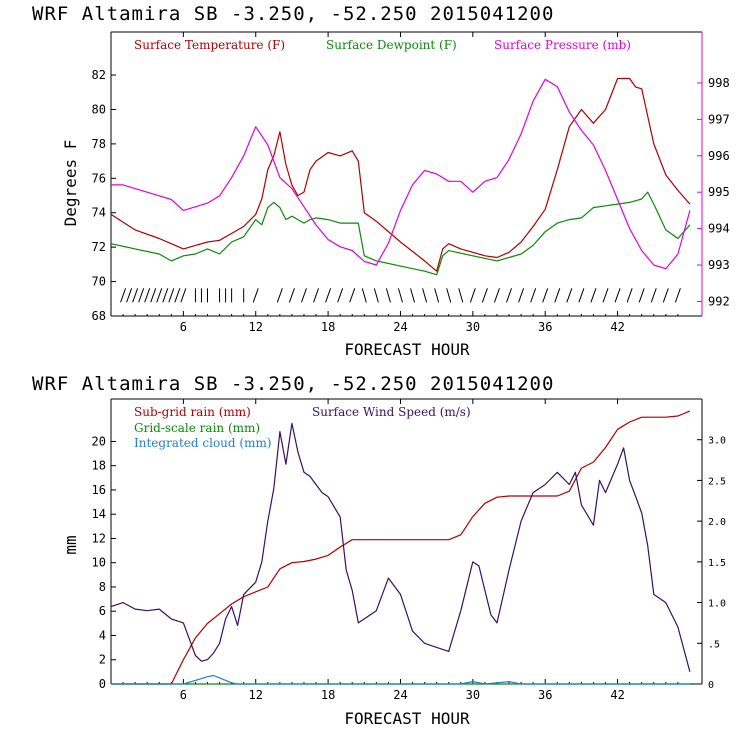  Describe the element at coordinates (714, 644) in the screenshot. I see `bottom-y2-tick-label: .5` at that location.